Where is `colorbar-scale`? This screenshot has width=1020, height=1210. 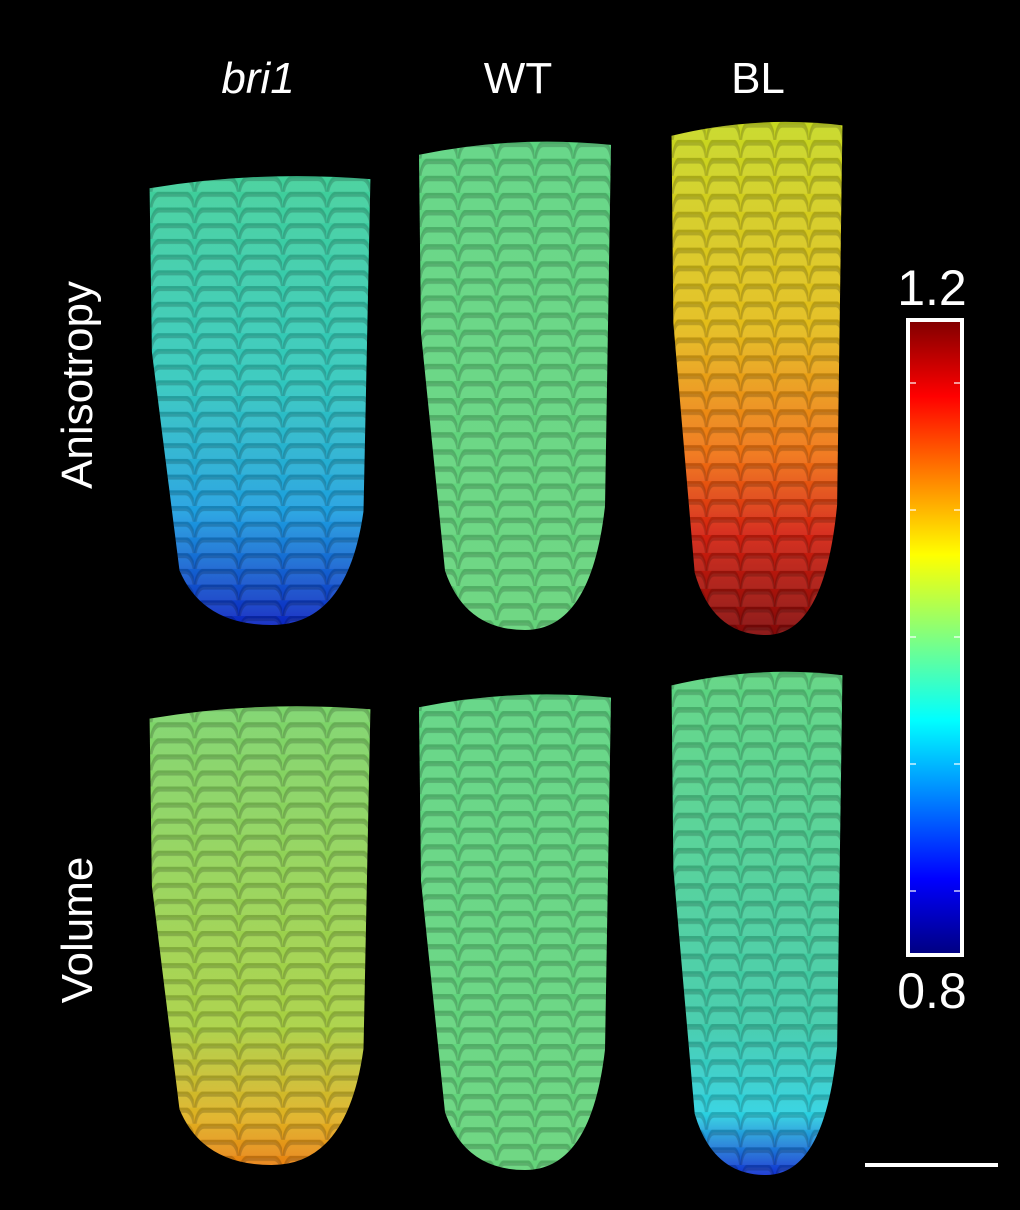
colorbar-scale is located at coordinates (935, 637).